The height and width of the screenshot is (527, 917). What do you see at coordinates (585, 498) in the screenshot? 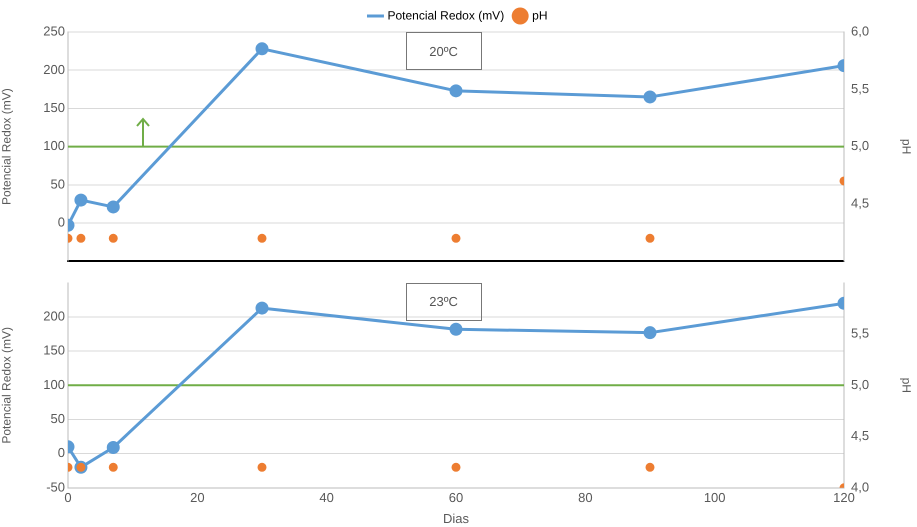
I see `x-tick-label: 80` at bounding box center [585, 498].